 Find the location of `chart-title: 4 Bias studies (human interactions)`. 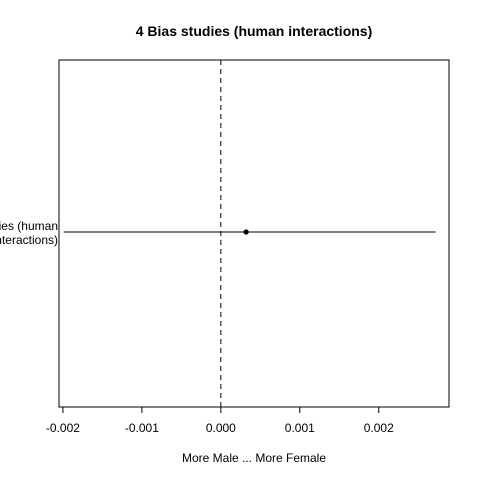

chart-title: 4 Bias studies (human interactions) is located at coordinates (254, 31).